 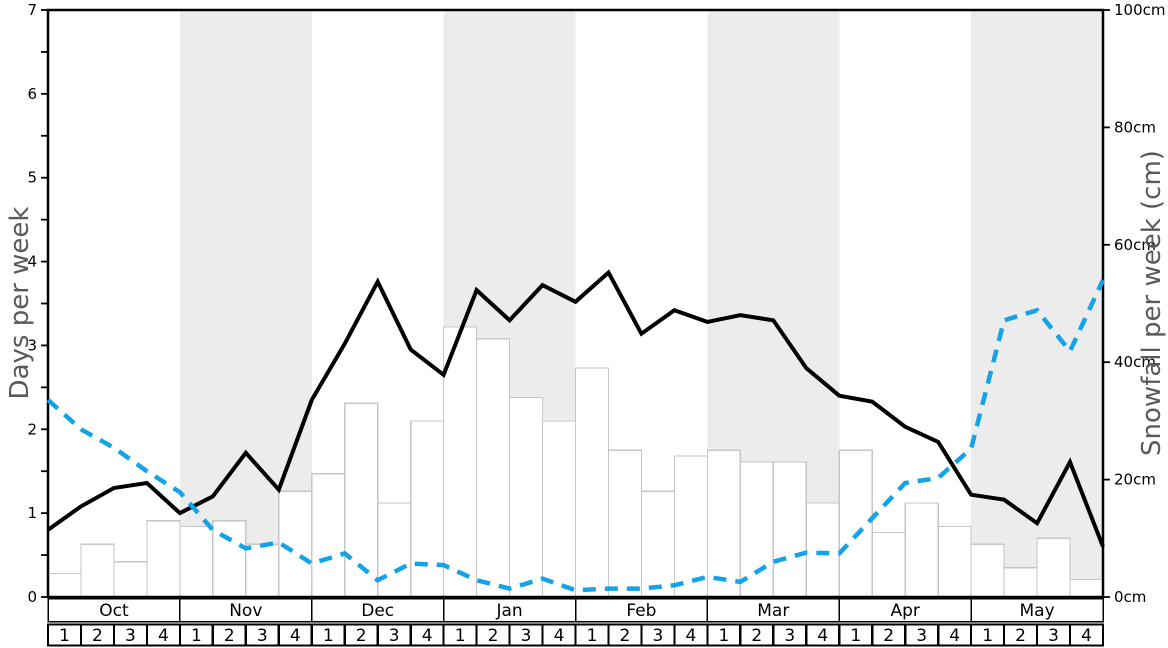 What do you see at coordinates (245, 611) in the screenshot?
I see `month-label: Nov` at bounding box center [245, 611].